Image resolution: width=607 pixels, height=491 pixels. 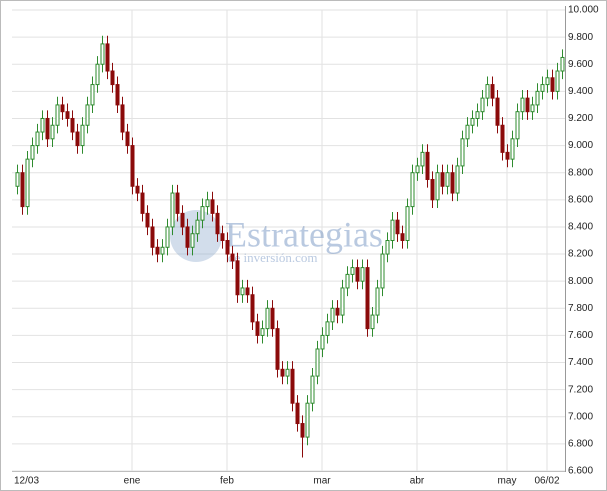 What do you see at coordinates (580, 416) in the screenshot?
I see `y-tick-label: 7.000` at bounding box center [580, 416].